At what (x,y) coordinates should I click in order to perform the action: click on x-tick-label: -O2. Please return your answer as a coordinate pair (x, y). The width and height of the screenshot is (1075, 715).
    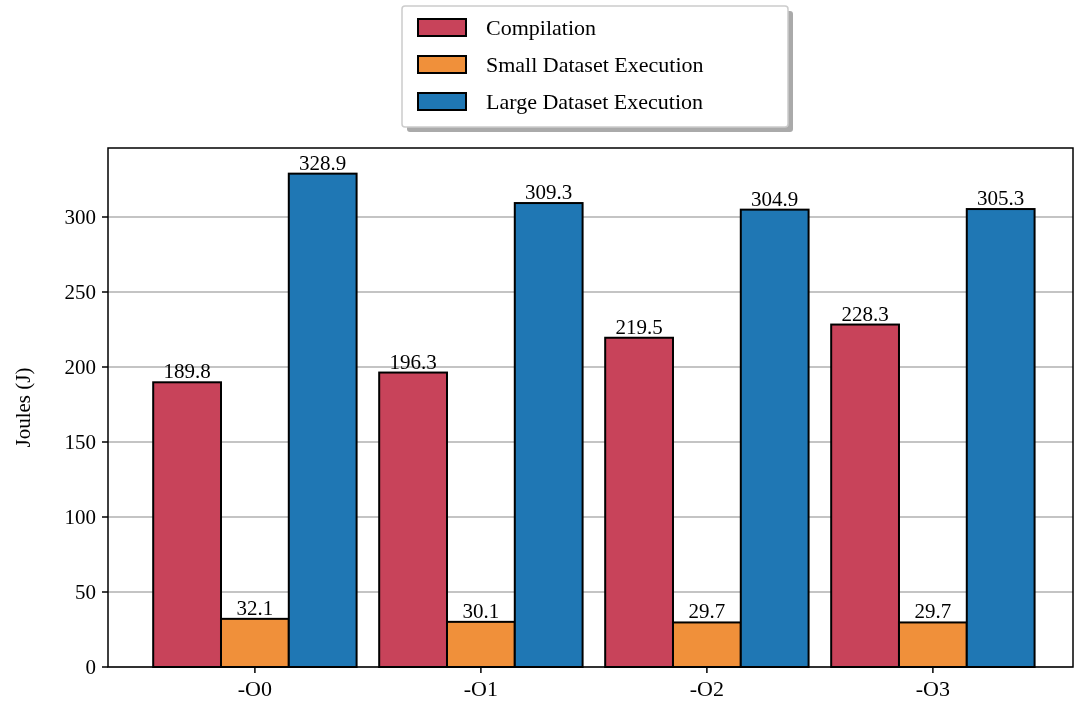
    Looking at the image, I should click on (706, 688).